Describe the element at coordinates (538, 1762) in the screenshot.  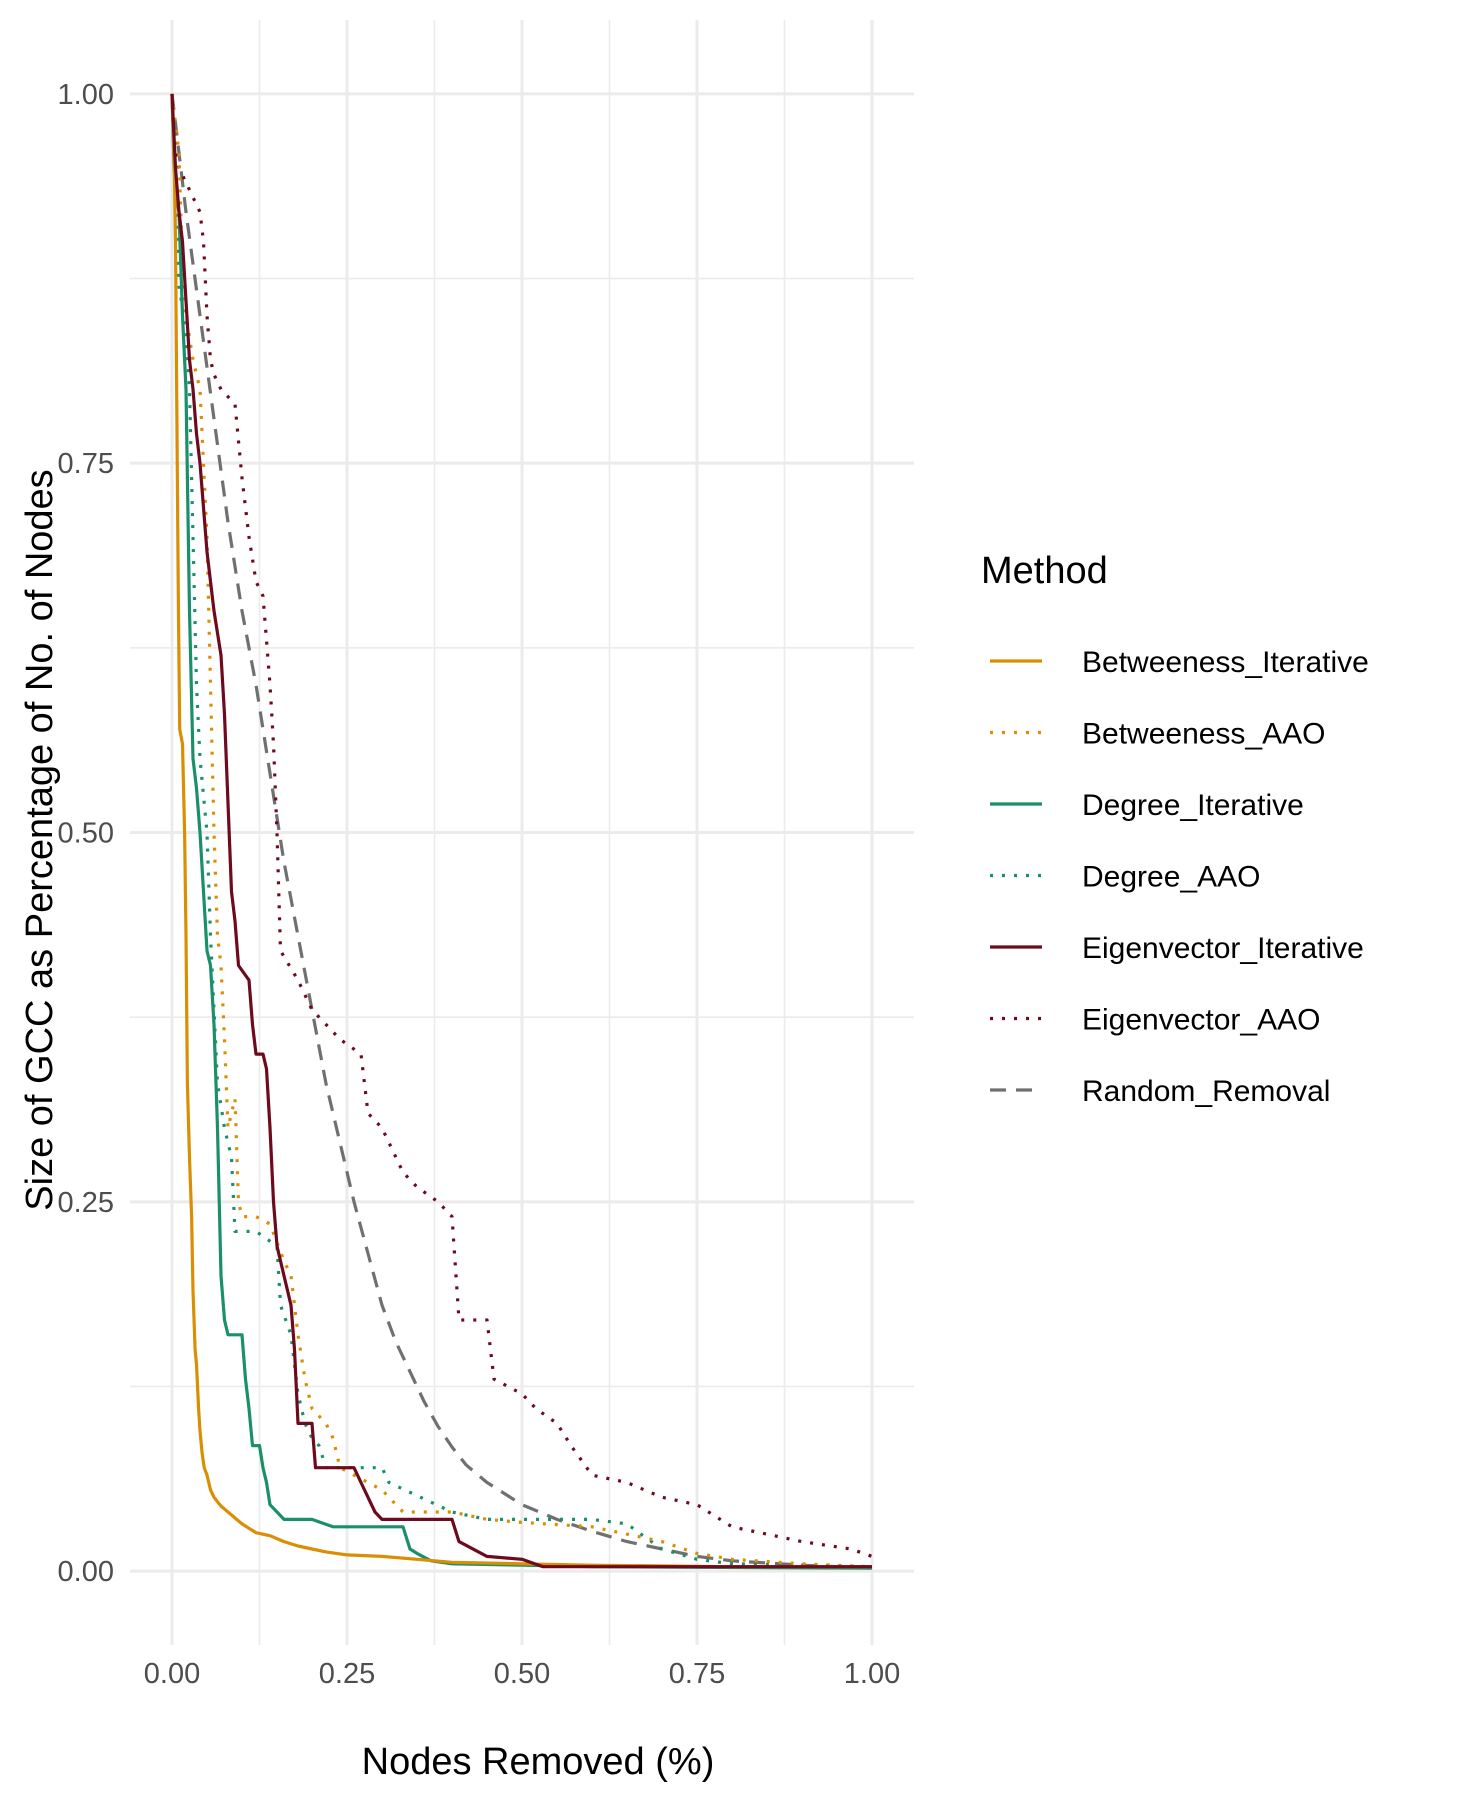
I see `x-axis-title: Nodes Removed (%)` at that location.